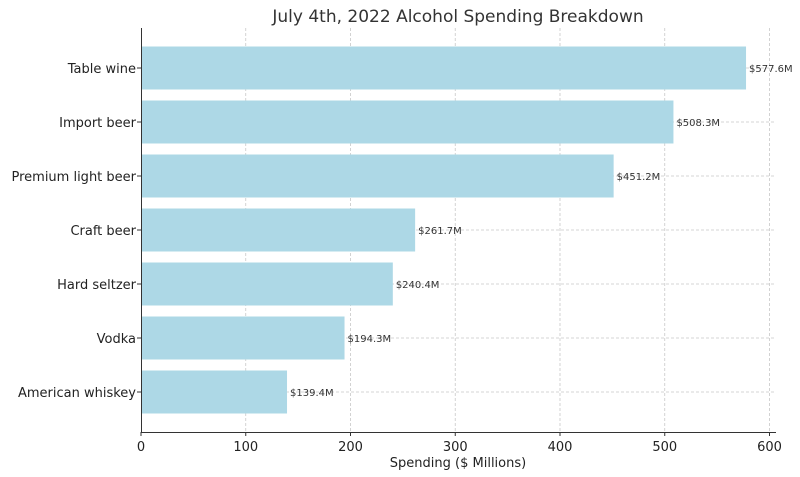 The width and height of the screenshot is (800, 477). What do you see at coordinates (350, 447) in the screenshot?
I see `x-tick-label: 200` at bounding box center [350, 447].